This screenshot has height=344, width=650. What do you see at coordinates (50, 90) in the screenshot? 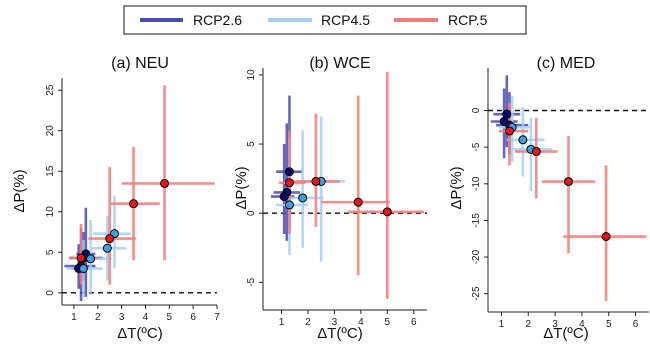
I see `y-tick-label-neu-5: 25` at bounding box center [50, 90].